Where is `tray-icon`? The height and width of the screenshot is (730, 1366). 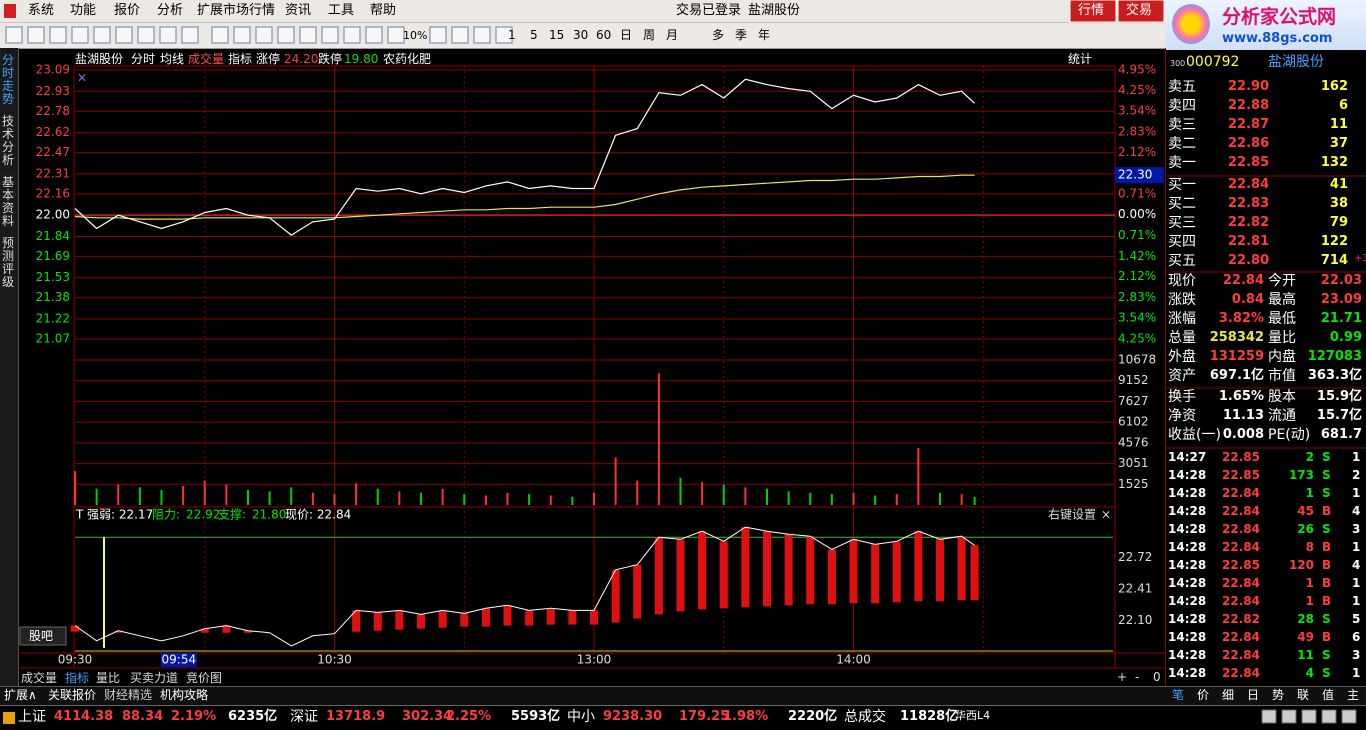
tray-icon is located at coordinates (1329, 716).